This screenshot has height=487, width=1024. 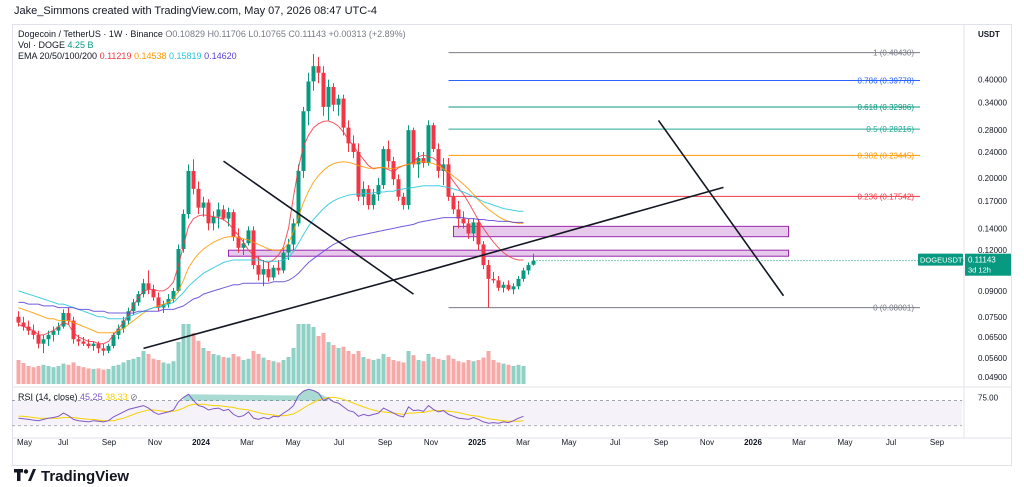 I want to click on price-axis-tick: 0.12000, so click(x=992, y=250).